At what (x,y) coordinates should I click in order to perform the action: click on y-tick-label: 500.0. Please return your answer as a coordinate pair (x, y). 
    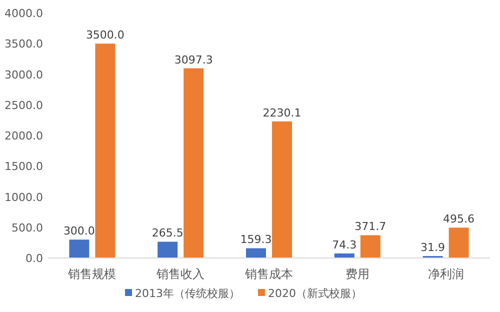
    Looking at the image, I should click on (27, 227).